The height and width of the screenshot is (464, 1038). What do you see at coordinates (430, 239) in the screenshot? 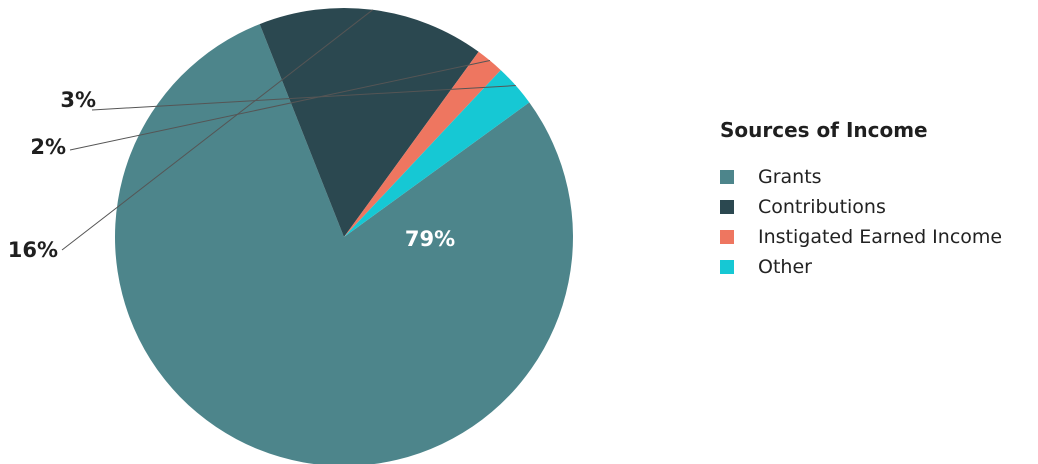
I see `data-label-grants: 79%` at bounding box center [430, 239].